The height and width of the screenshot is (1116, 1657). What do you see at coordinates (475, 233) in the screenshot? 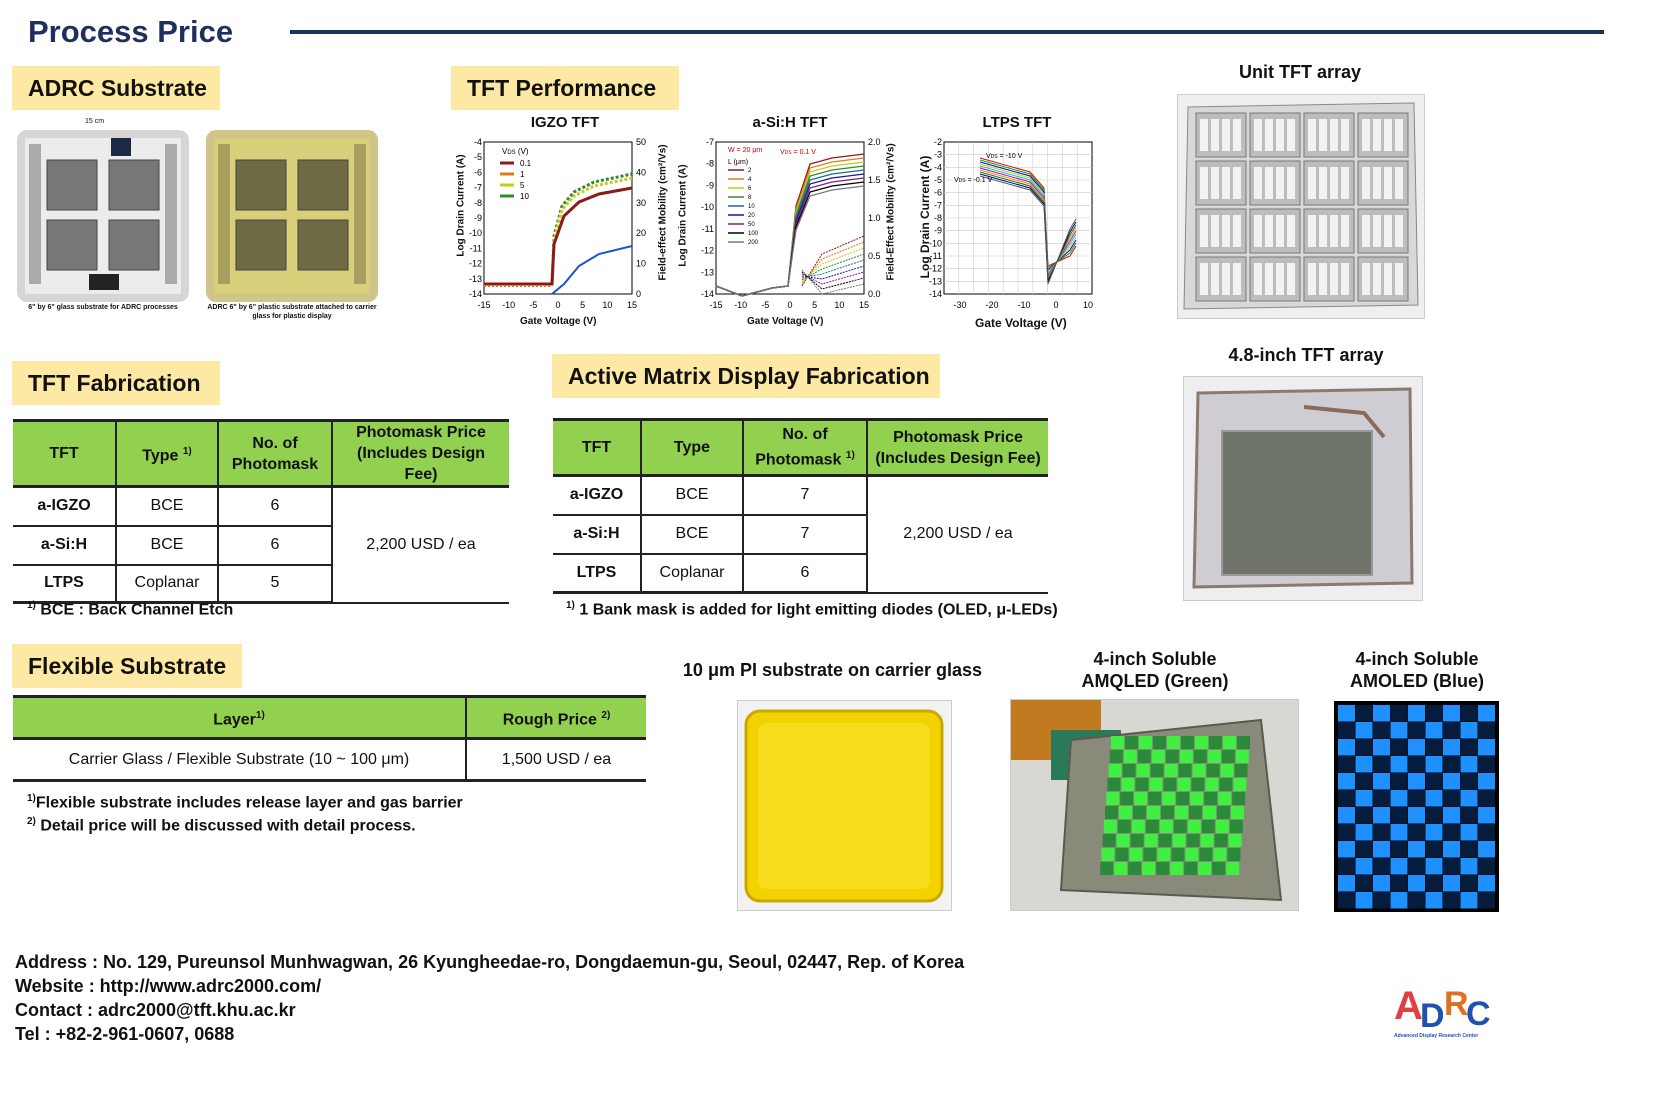
I see `igzo-y-tick: -10` at bounding box center [475, 233].